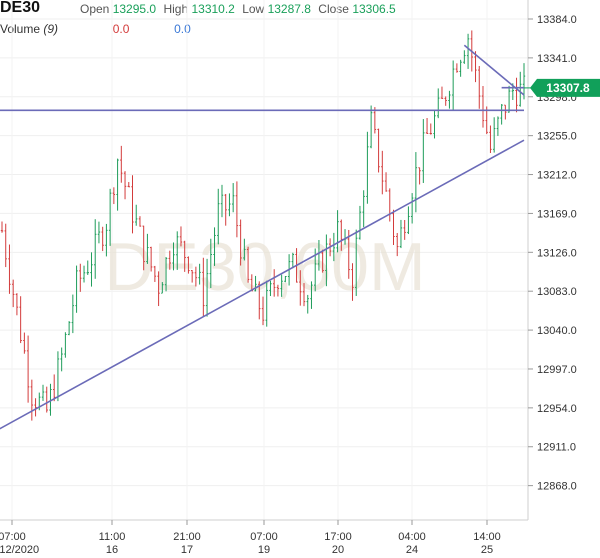  I want to click on close-value: 13306.5, so click(374, 9).